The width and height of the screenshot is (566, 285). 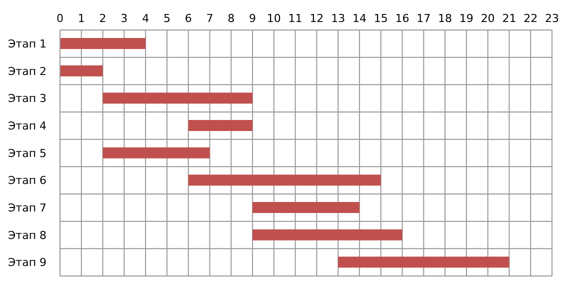 I want to click on x-tick-label: 15, so click(x=381, y=18).